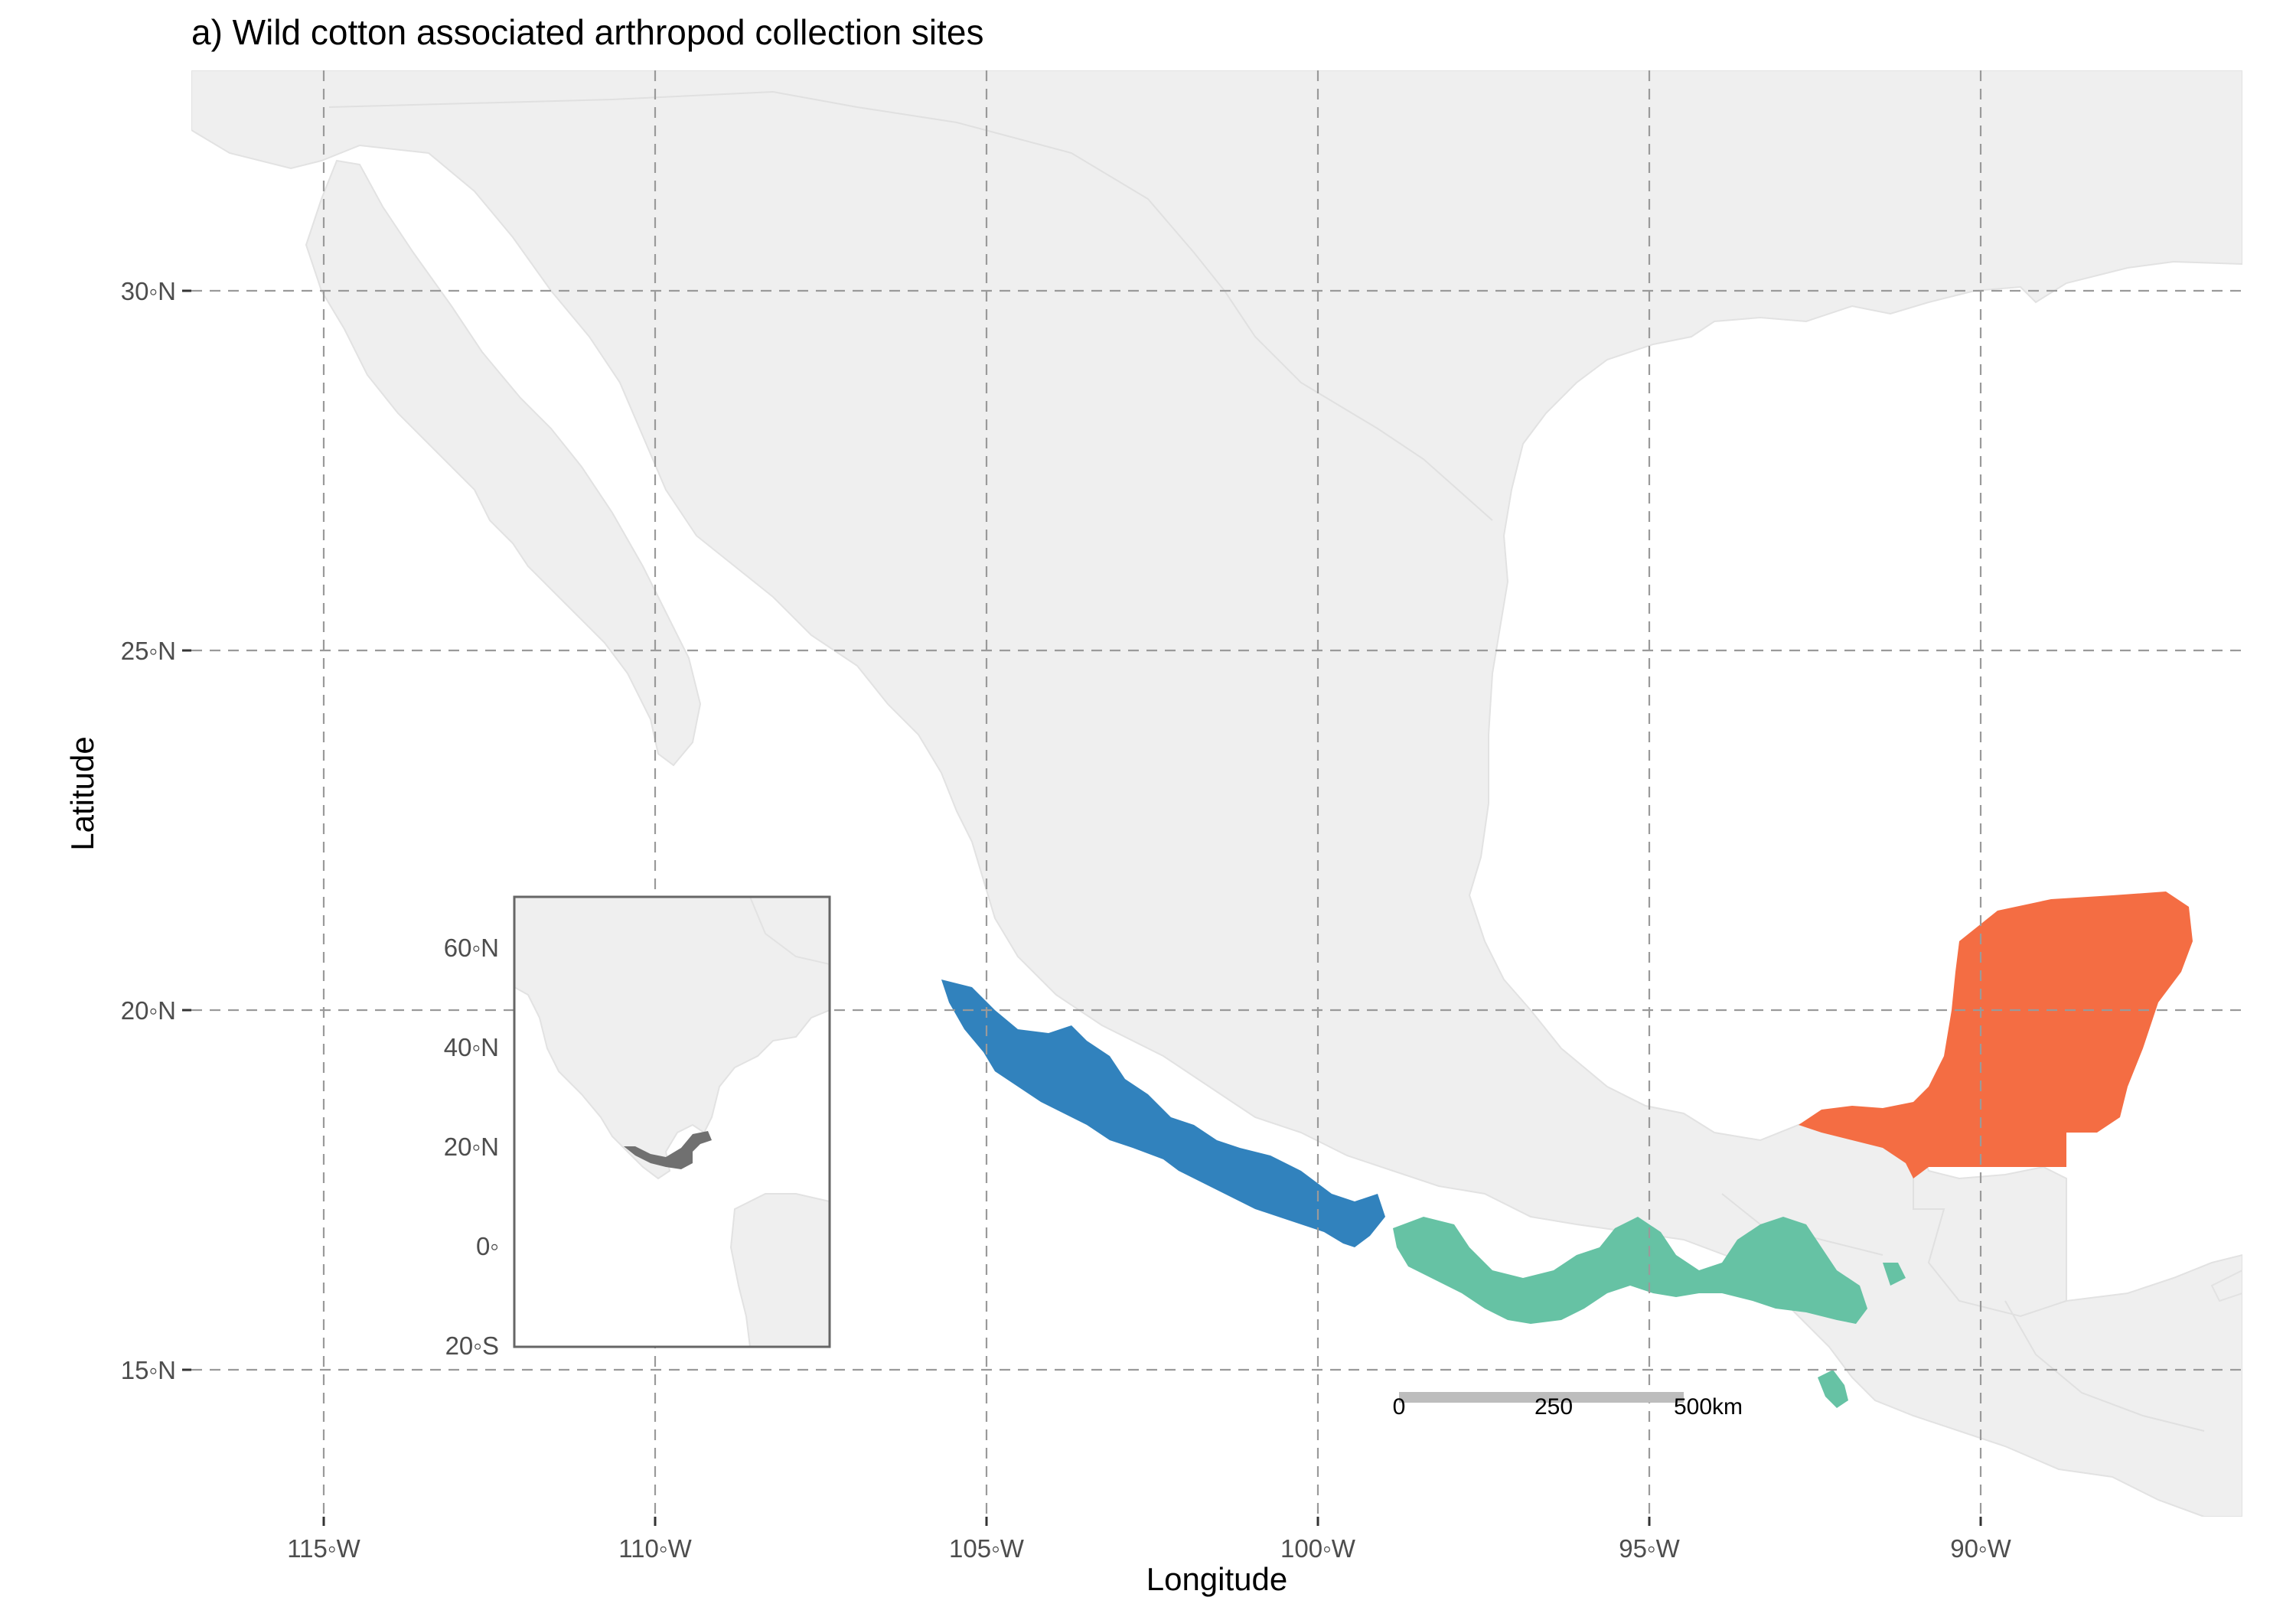  I want to click on inset-y-tick-label: 60◦N, so click(471, 948).